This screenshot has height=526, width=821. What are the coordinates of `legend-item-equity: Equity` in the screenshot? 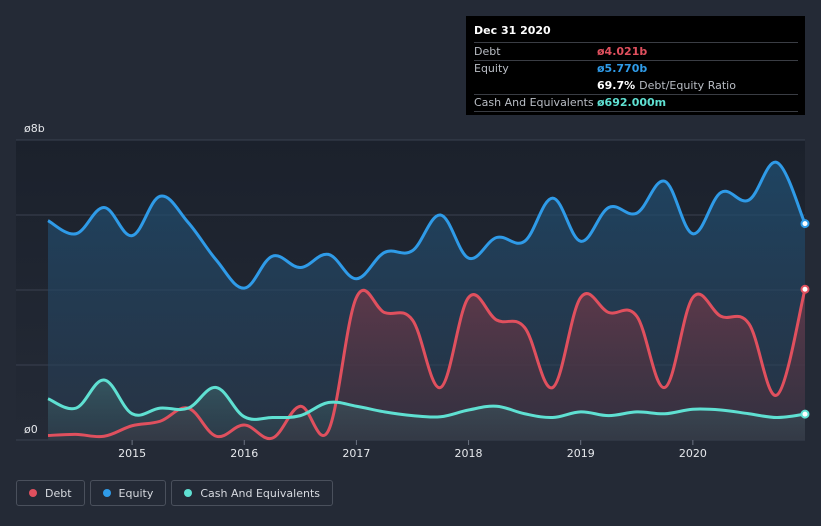 It's located at (128, 493).